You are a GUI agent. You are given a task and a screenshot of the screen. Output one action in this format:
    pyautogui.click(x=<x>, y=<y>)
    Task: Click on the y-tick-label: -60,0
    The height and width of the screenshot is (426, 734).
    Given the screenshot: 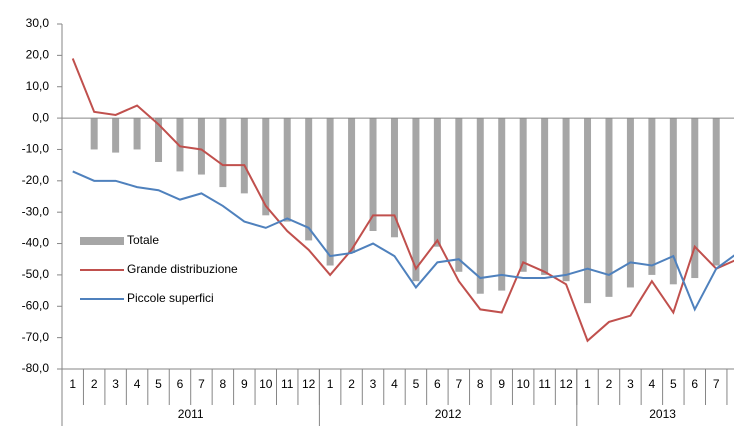 What is the action you would take?
    pyautogui.click(x=36, y=305)
    